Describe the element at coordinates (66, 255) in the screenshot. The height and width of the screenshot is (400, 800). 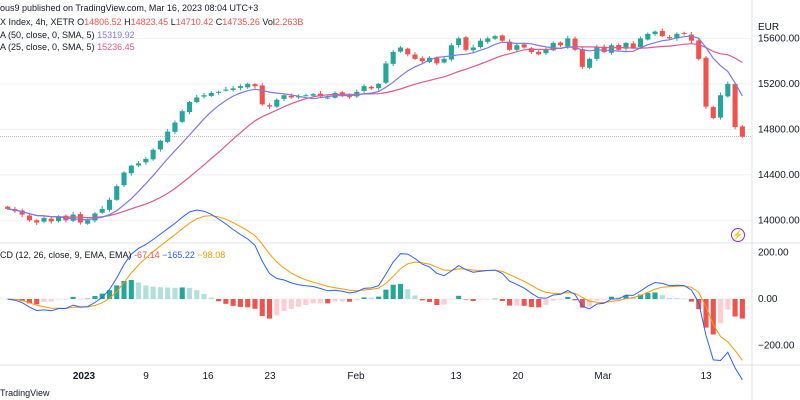
I see `macd-label: CD (12, 26, close, 9, EMA, EMA)` at that location.